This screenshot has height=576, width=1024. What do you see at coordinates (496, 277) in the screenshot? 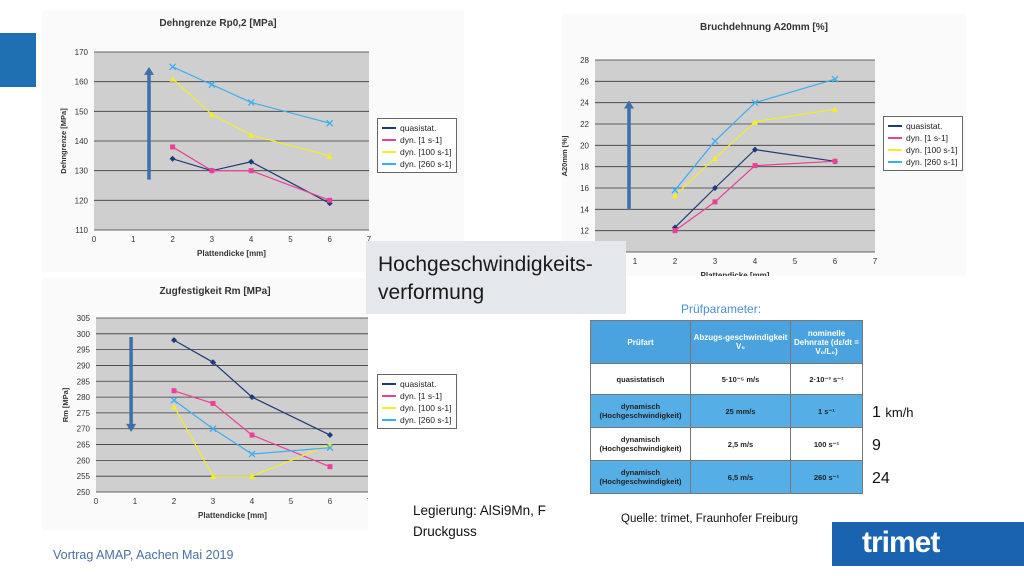
I see `title-box: Hochgeschwindigkeits- verformung` at bounding box center [496, 277].